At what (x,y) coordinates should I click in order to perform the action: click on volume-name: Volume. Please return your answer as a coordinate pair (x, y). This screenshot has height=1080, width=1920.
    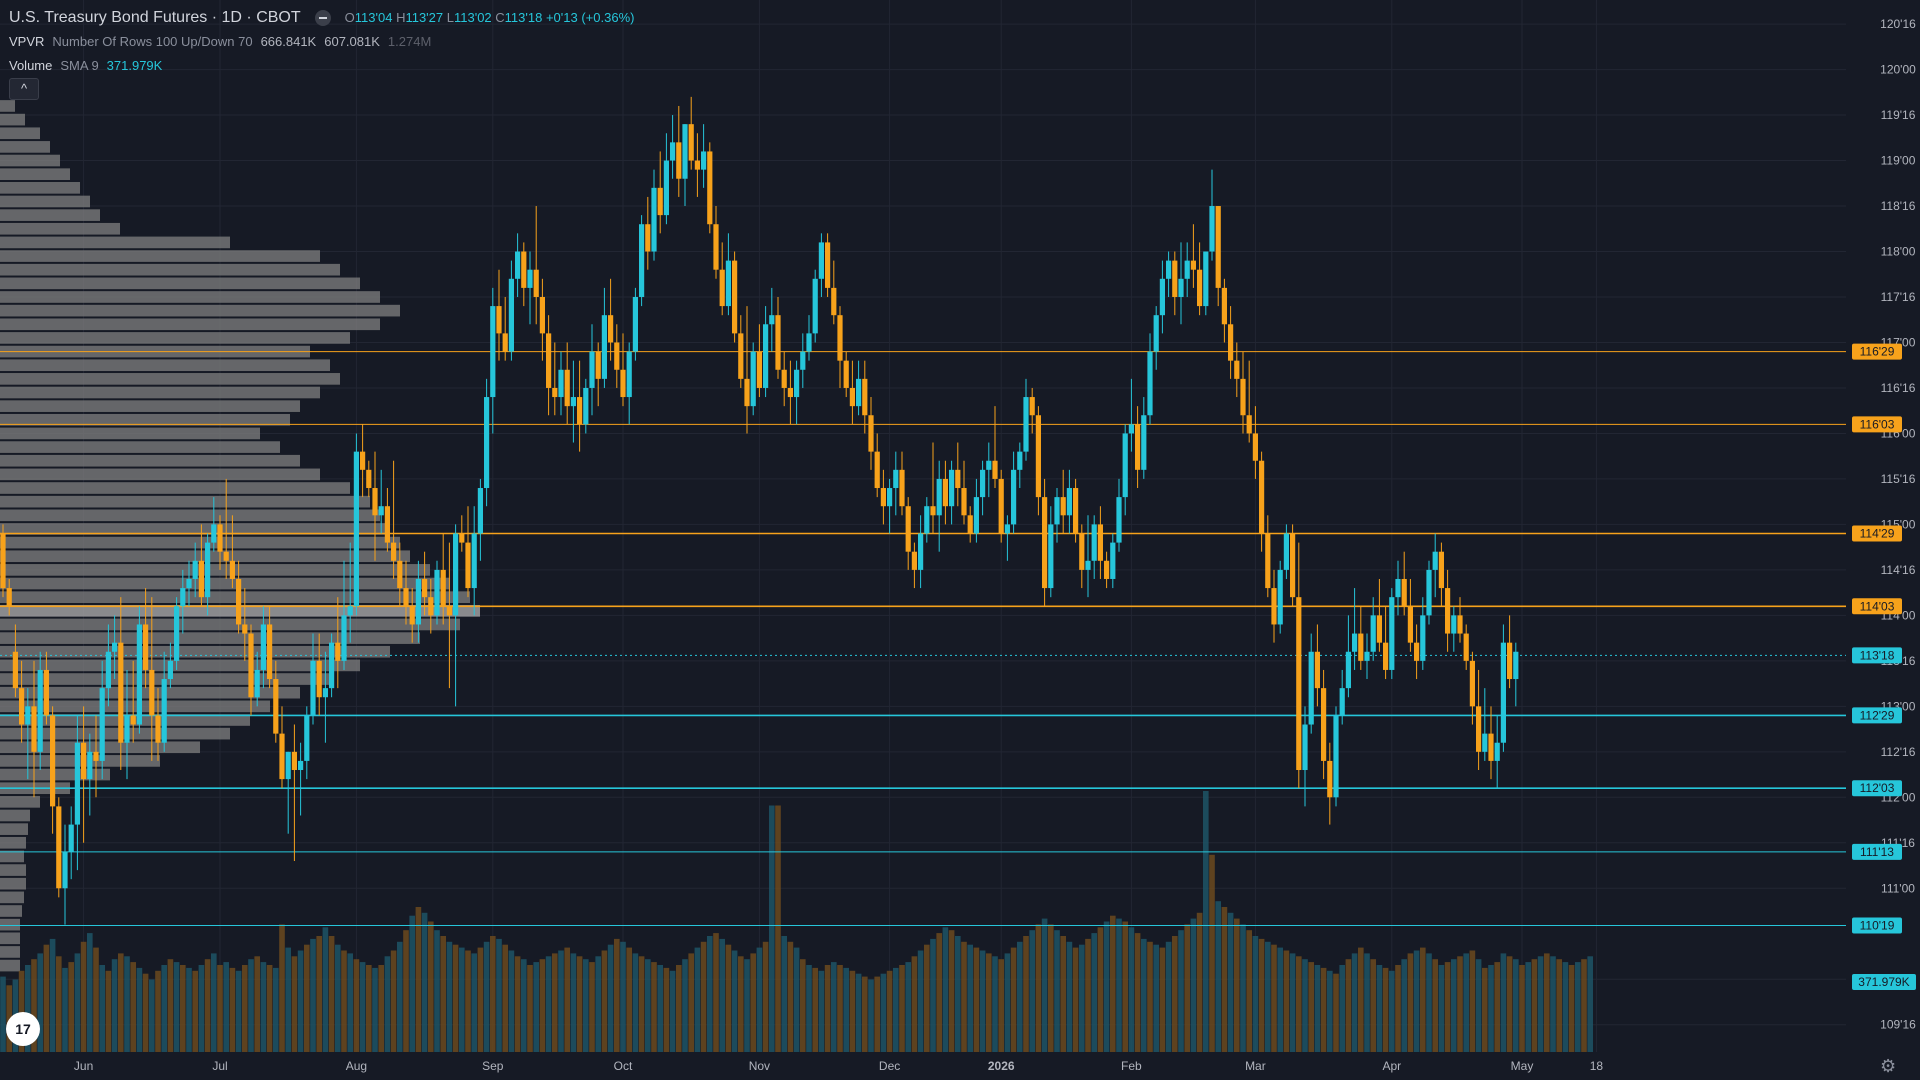
    Looking at the image, I should click on (31, 65).